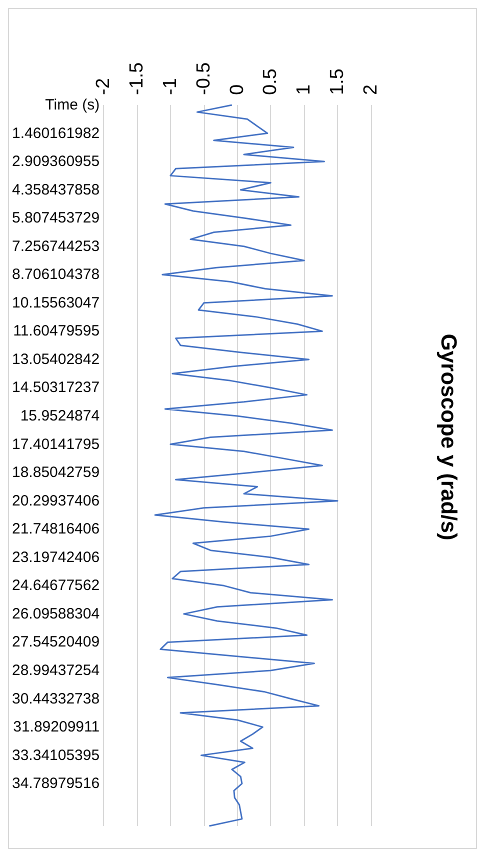 The width and height of the screenshot is (485, 857). Describe the element at coordinates (56, 189) in the screenshot. I see `y-tick-label: 4.358437858` at that location.